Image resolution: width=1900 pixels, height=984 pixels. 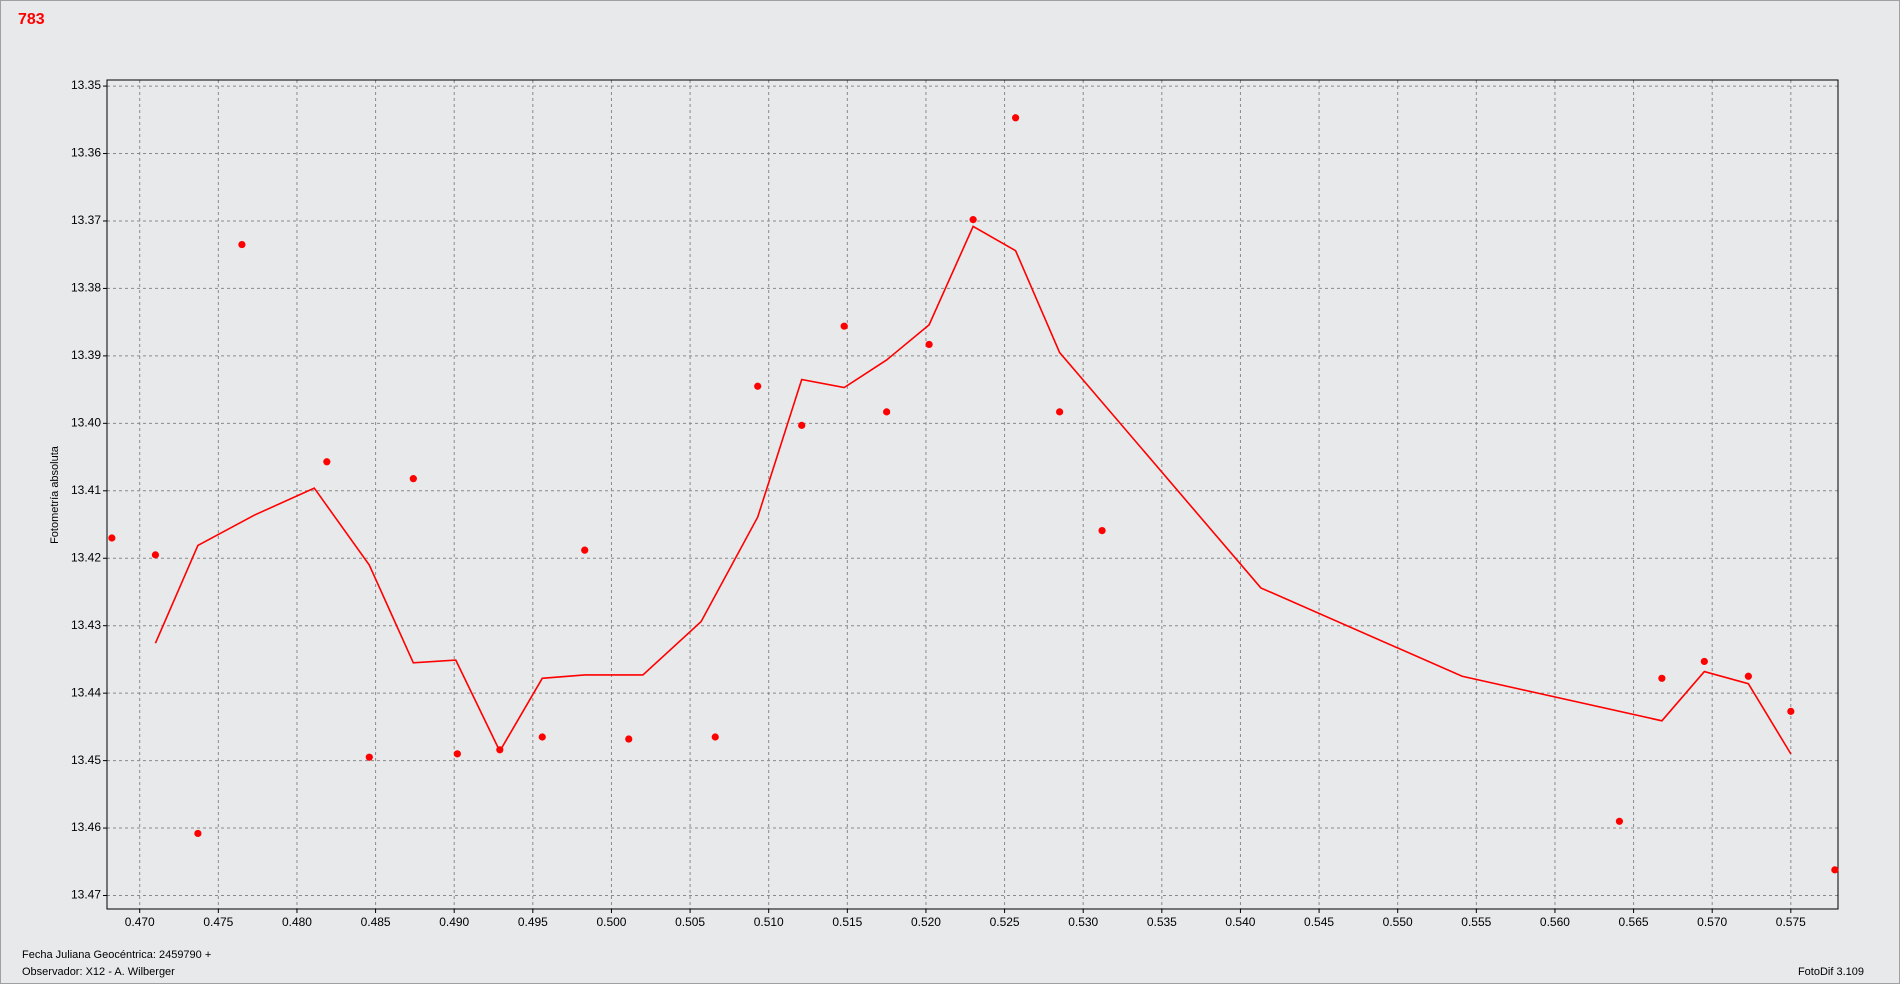 What do you see at coordinates (1555, 922) in the screenshot?
I see `x-tick-label: 0.560` at bounding box center [1555, 922].